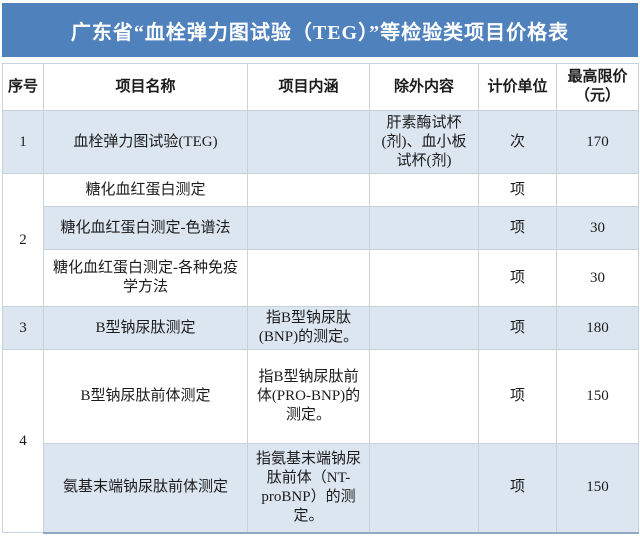  Describe the element at coordinates (145, 278) in the screenshot. I see `row2c-name: 糖化血红蛋白测定-各种免疫学方法` at that location.